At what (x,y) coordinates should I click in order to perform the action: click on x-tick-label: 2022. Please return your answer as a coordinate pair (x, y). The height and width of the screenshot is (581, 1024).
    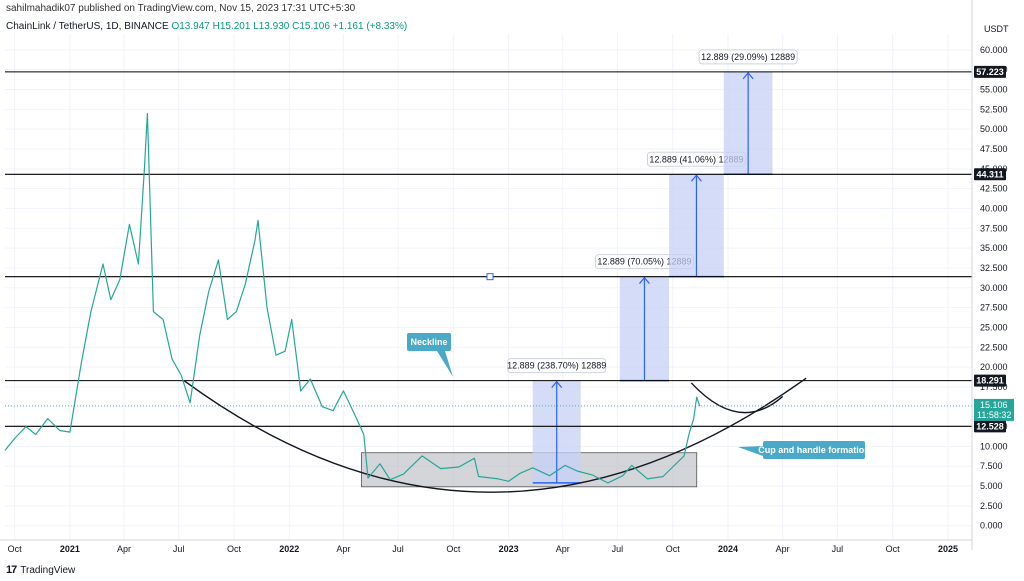
    Looking at the image, I should click on (289, 549).